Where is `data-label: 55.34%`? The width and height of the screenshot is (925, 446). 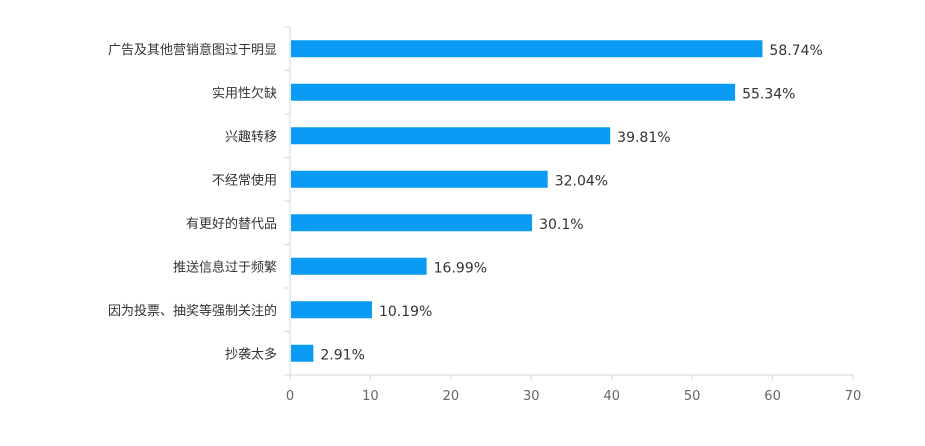 data-label: 55.34% is located at coordinates (768, 94).